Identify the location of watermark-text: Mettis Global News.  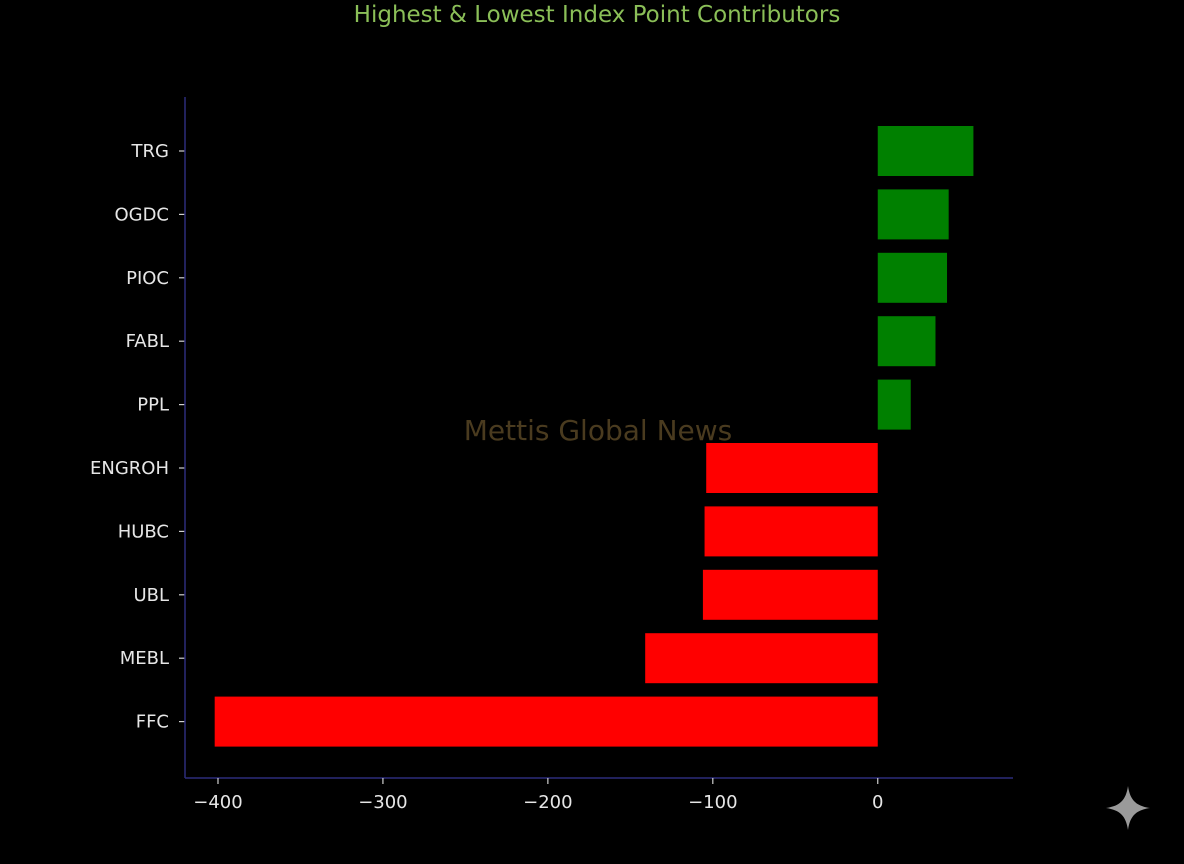
(598, 430).